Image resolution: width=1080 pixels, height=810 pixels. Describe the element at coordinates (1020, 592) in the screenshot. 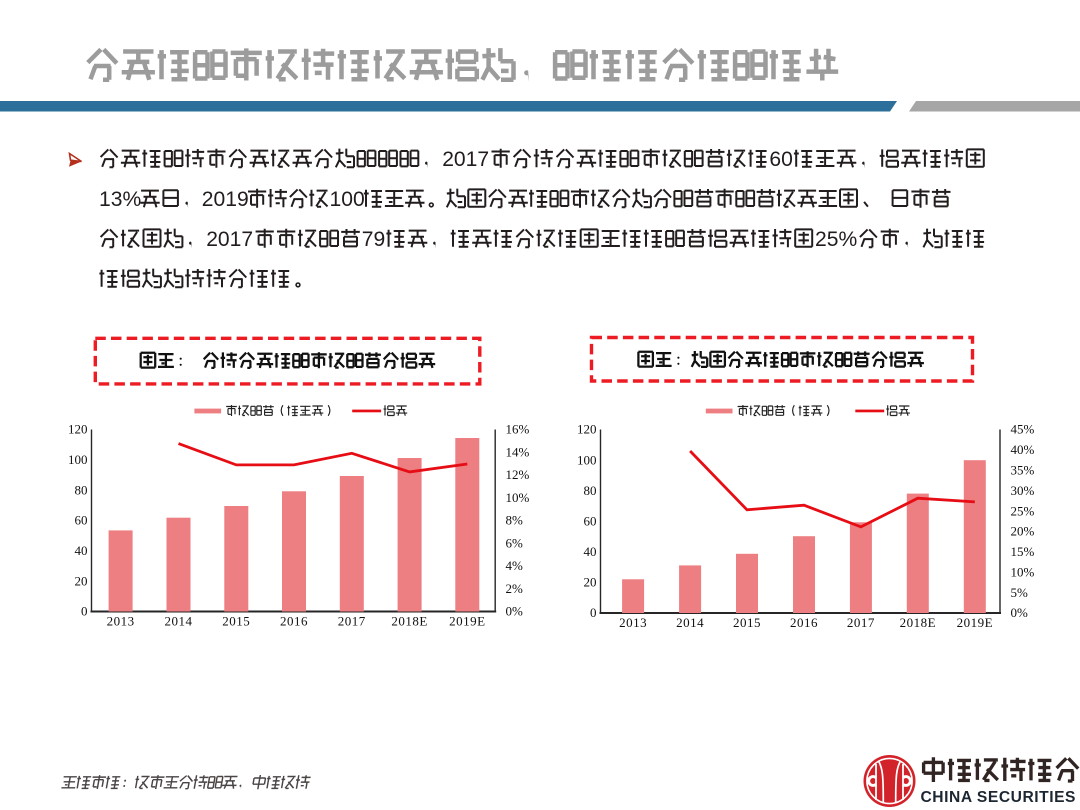

I see `svg-text: 5%` at that location.